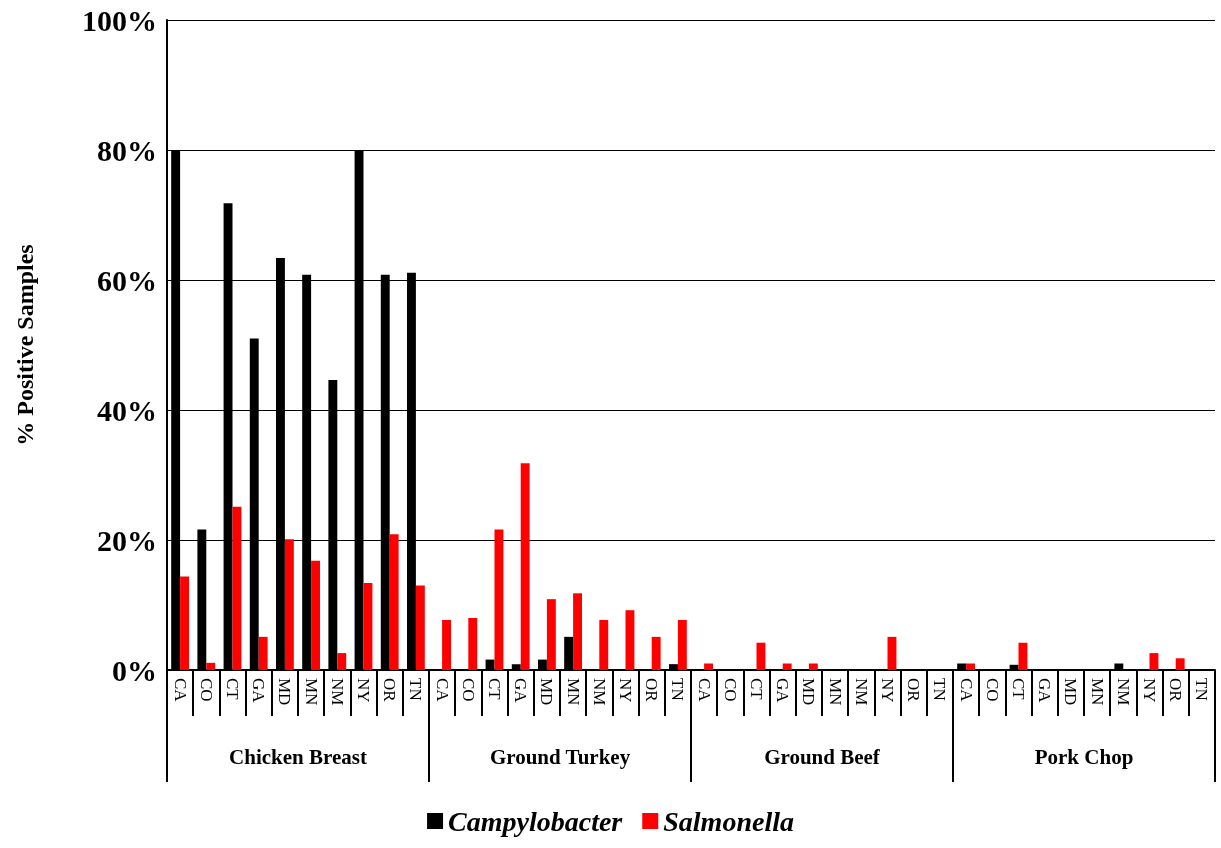  I want to click on text: Pork Chop, so click(1084, 756).